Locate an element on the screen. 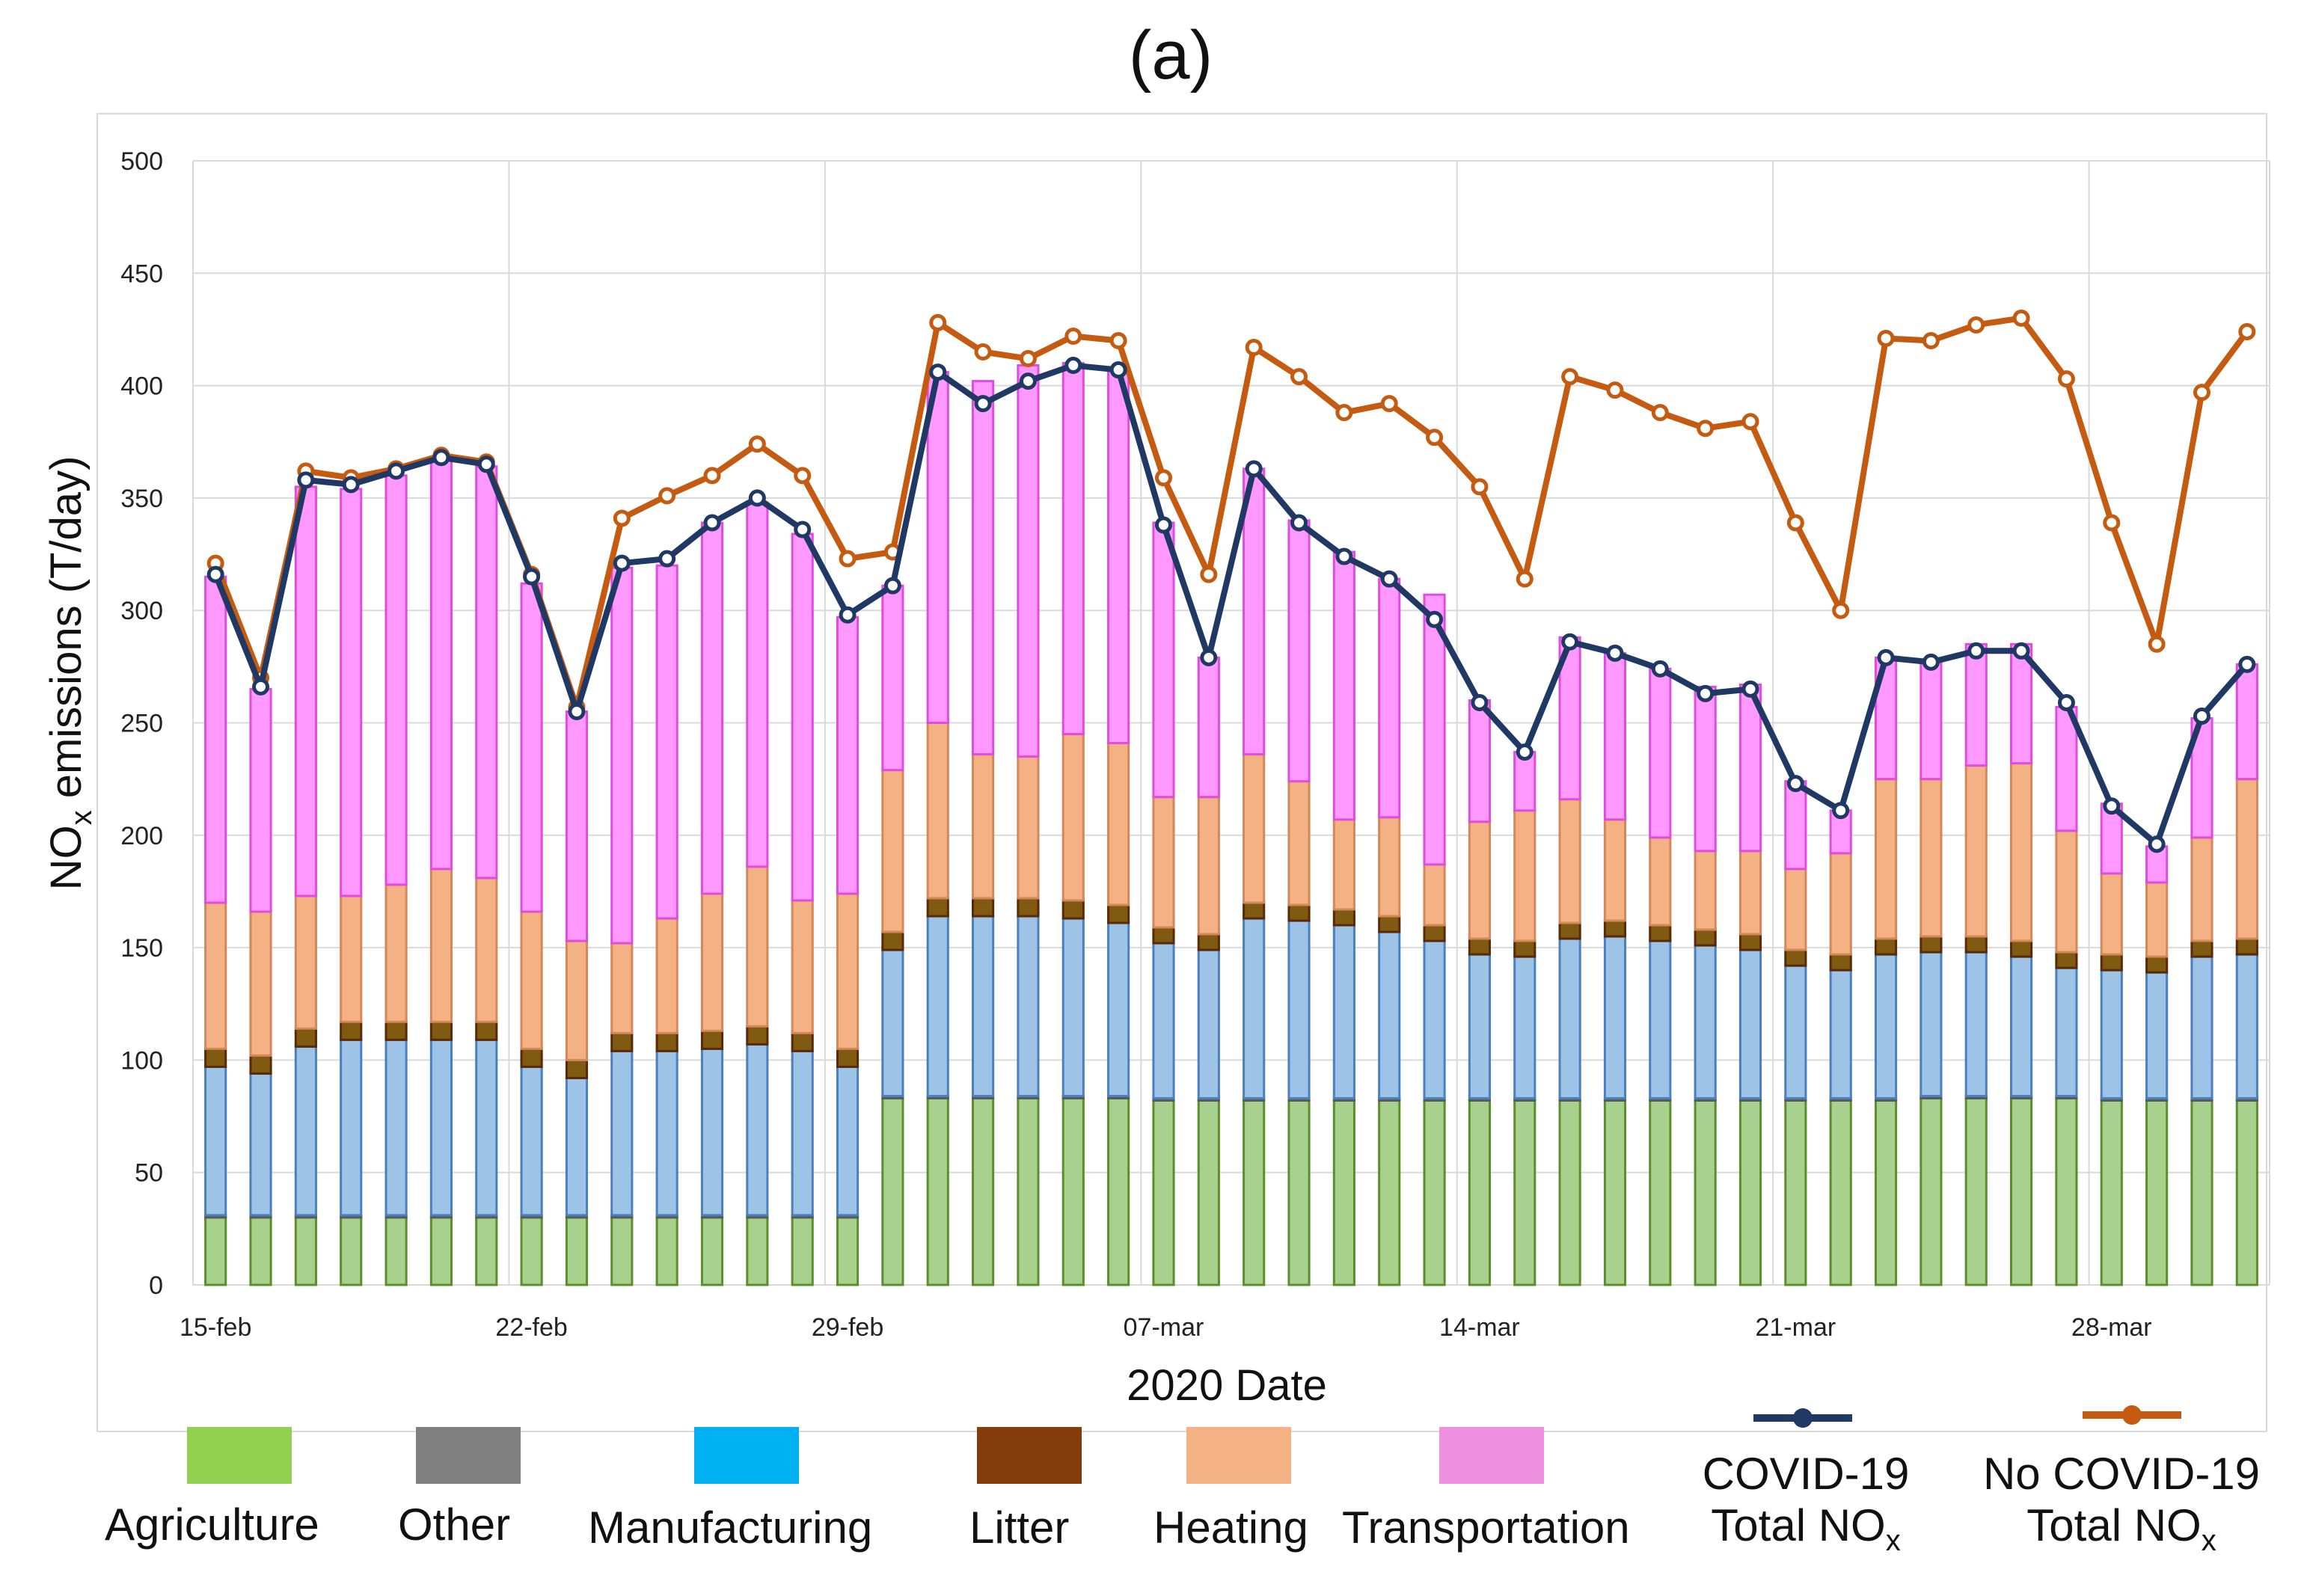 Image resolution: width=2304 pixels, height=1596 pixels. legend-label-transportation: Transportation is located at coordinates (1486, 1528).